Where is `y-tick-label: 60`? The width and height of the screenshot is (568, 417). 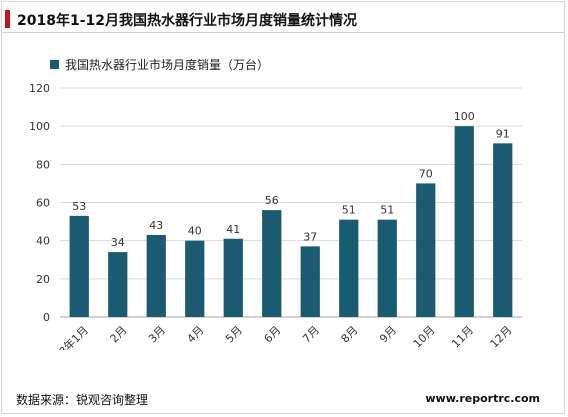 y-tick-label: 60 is located at coordinates (43, 203).